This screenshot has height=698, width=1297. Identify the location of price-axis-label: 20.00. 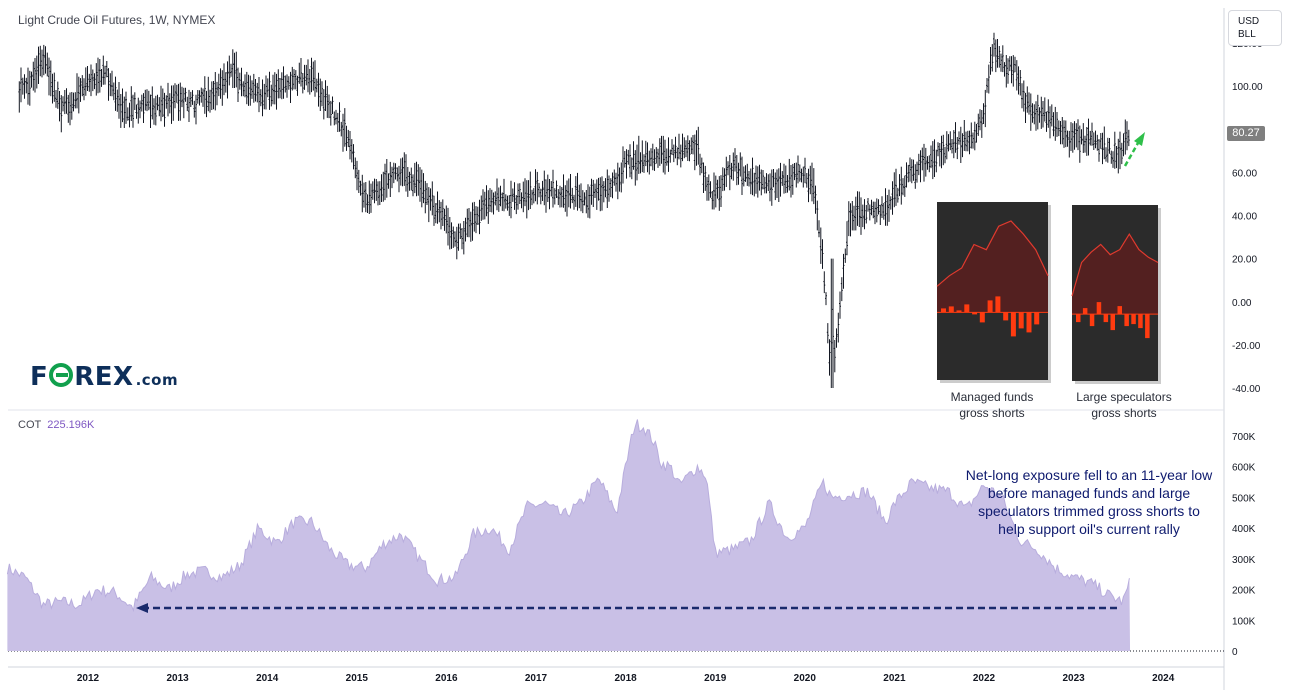
(1244, 260).